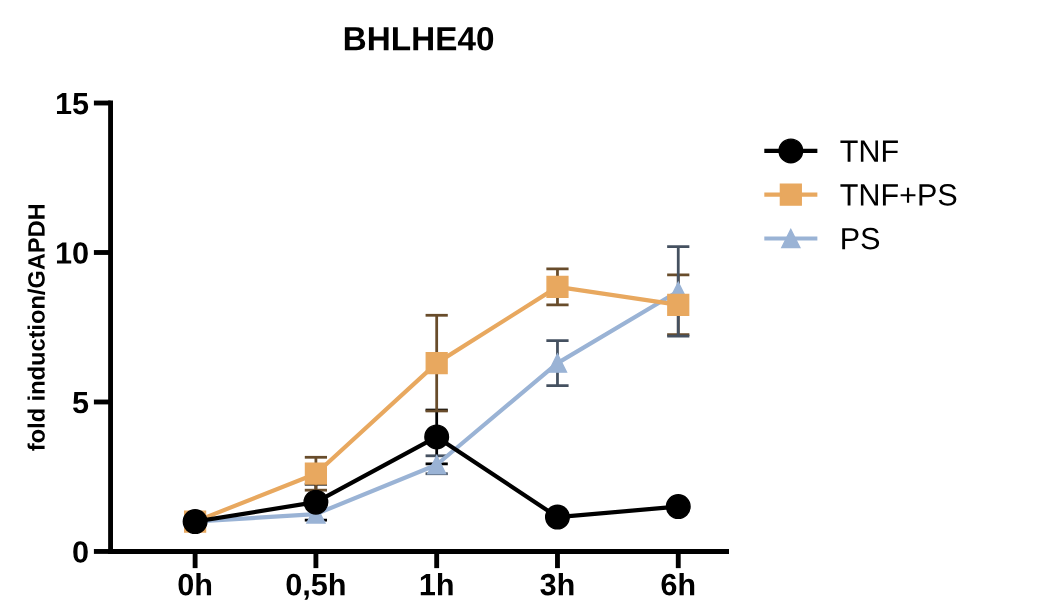 This screenshot has width=1053, height=606. I want to click on x-tick-label: 6h, so click(678, 584).